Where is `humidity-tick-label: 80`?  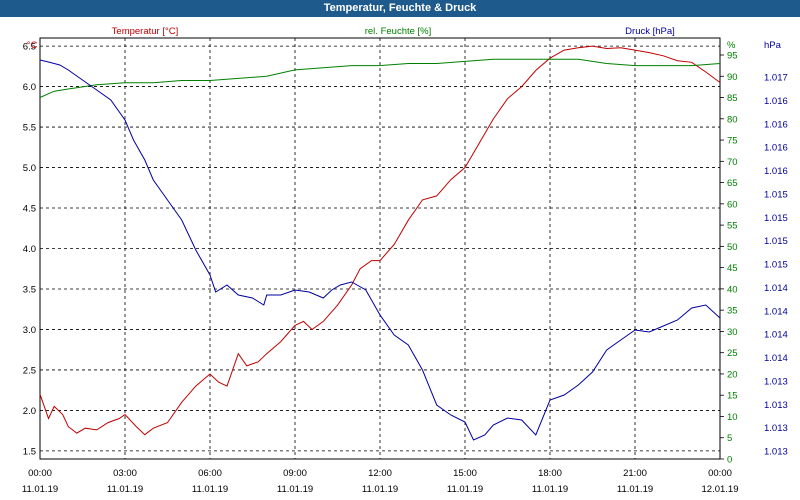 humidity-tick-label: 80 is located at coordinates (732, 119).